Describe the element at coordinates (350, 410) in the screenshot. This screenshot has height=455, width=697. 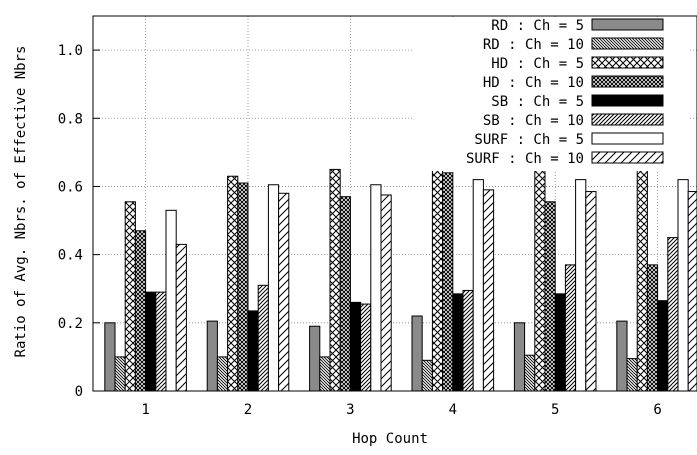
I see `x-tick-label: 3` at that location.